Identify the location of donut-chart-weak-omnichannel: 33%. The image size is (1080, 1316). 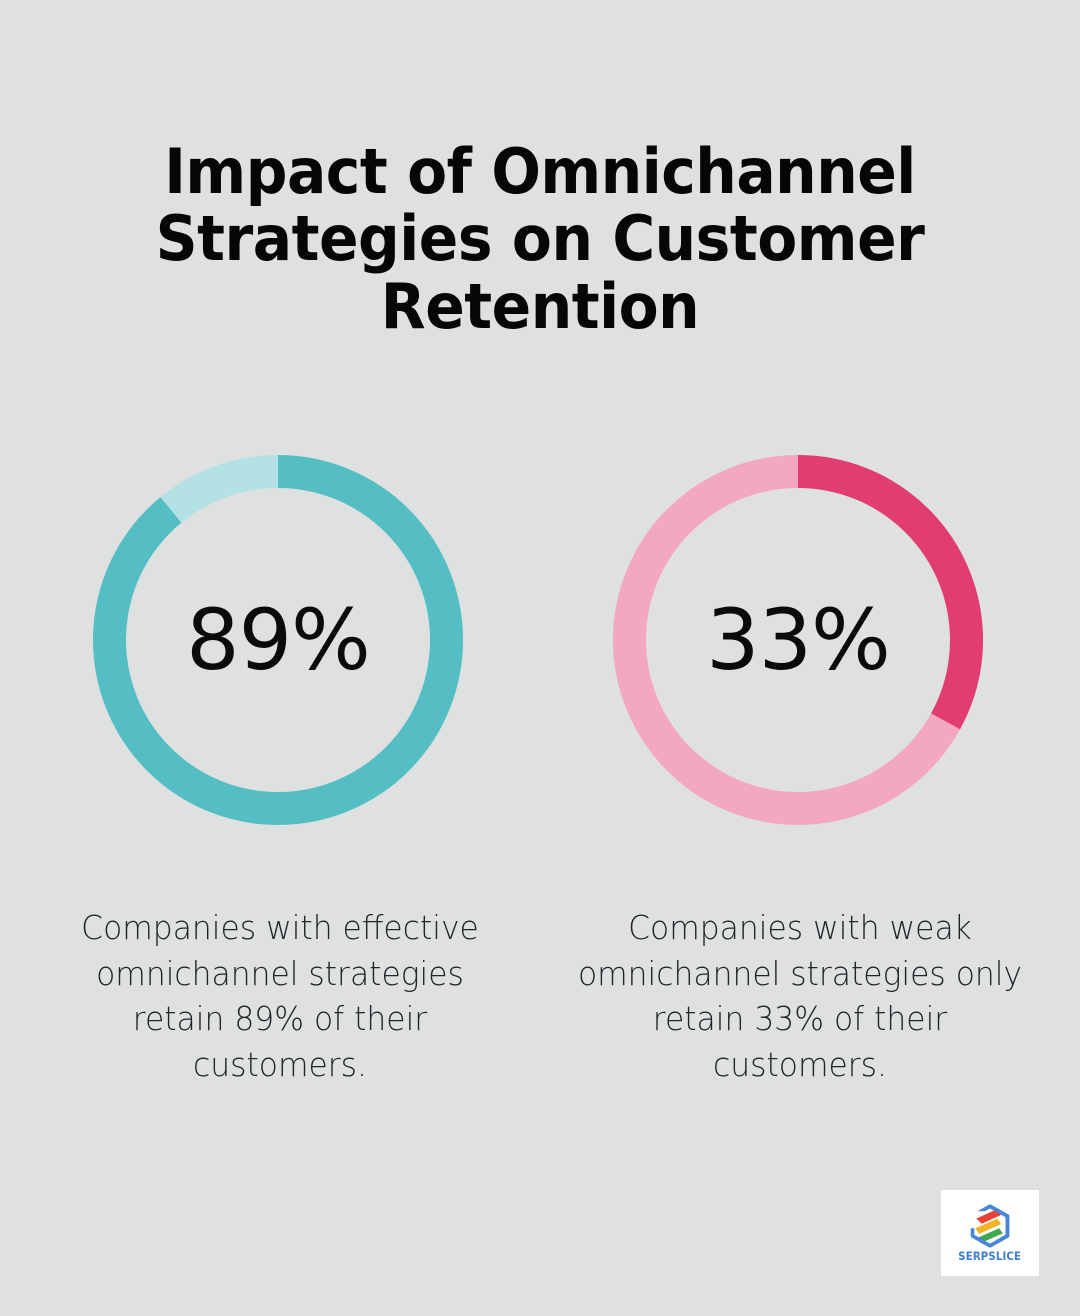
(798, 640).